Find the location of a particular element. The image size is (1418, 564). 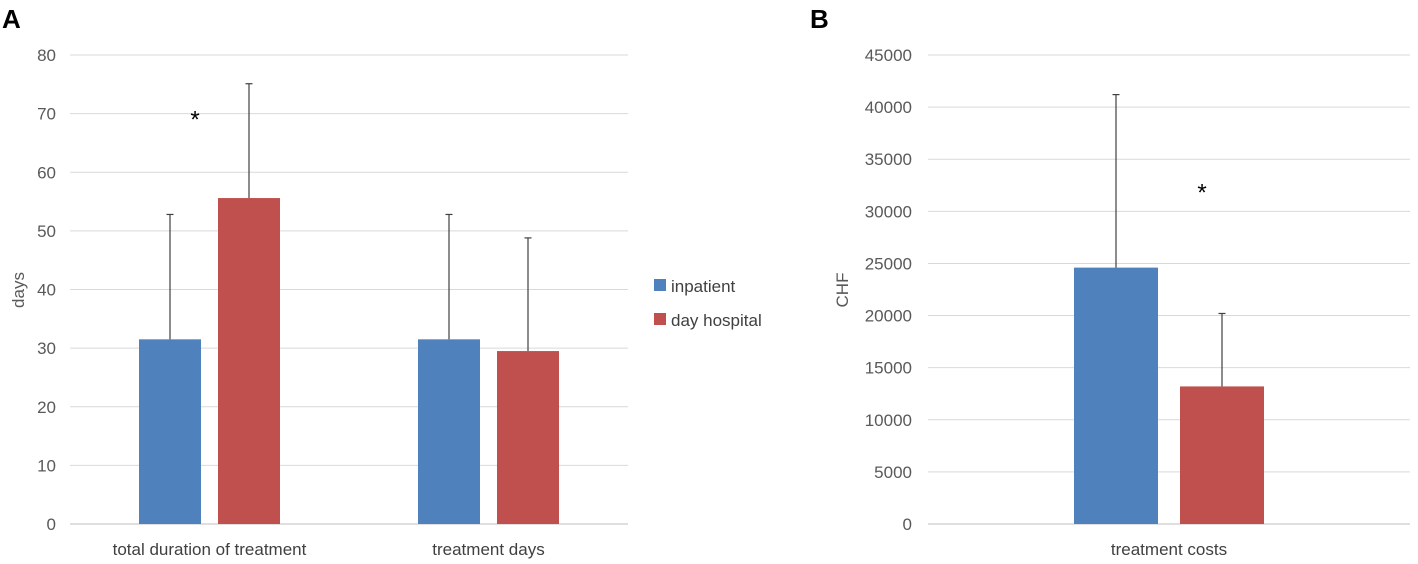

y-tick-label: 60 is located at coordinates (46, 172).